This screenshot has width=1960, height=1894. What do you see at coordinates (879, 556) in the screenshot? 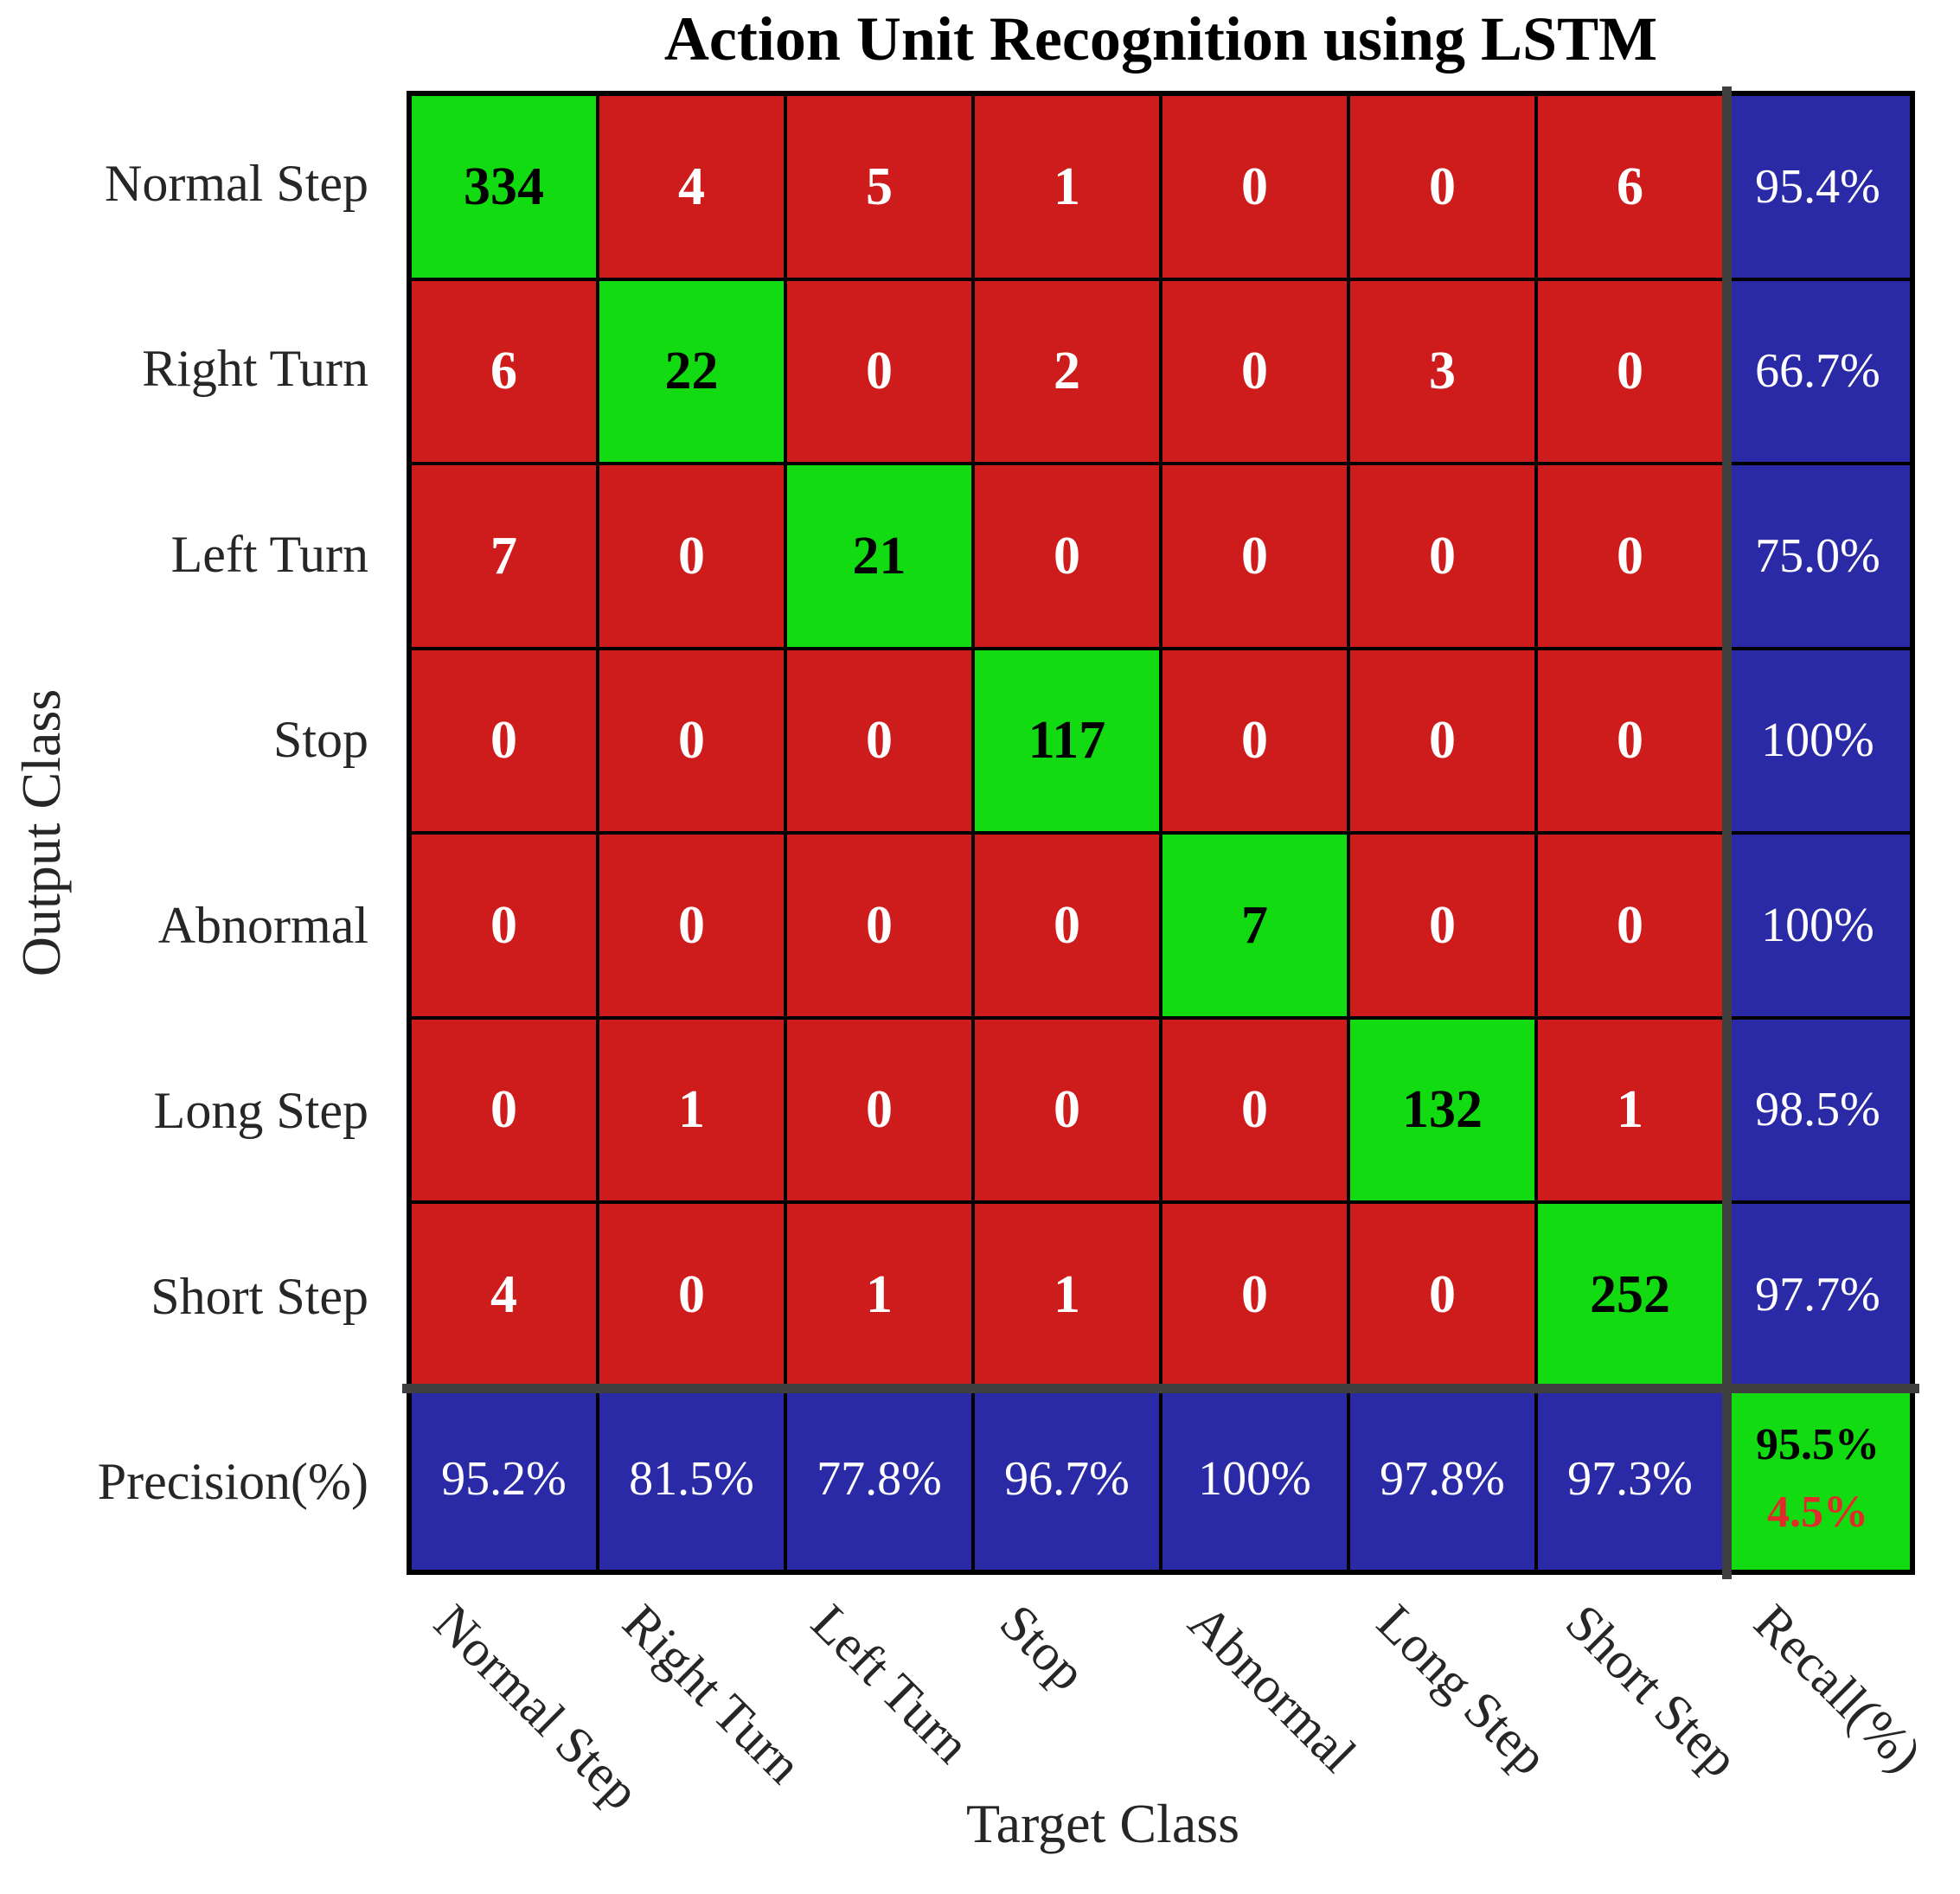
I see `matrix-cell-correct: 21` at bounding box center [879, 556].